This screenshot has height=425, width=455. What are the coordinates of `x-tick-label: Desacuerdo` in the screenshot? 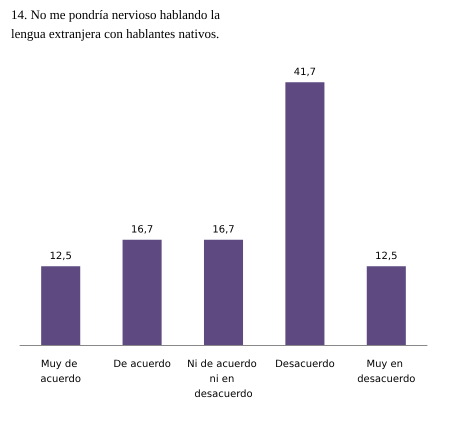 It's located at (305, 364).